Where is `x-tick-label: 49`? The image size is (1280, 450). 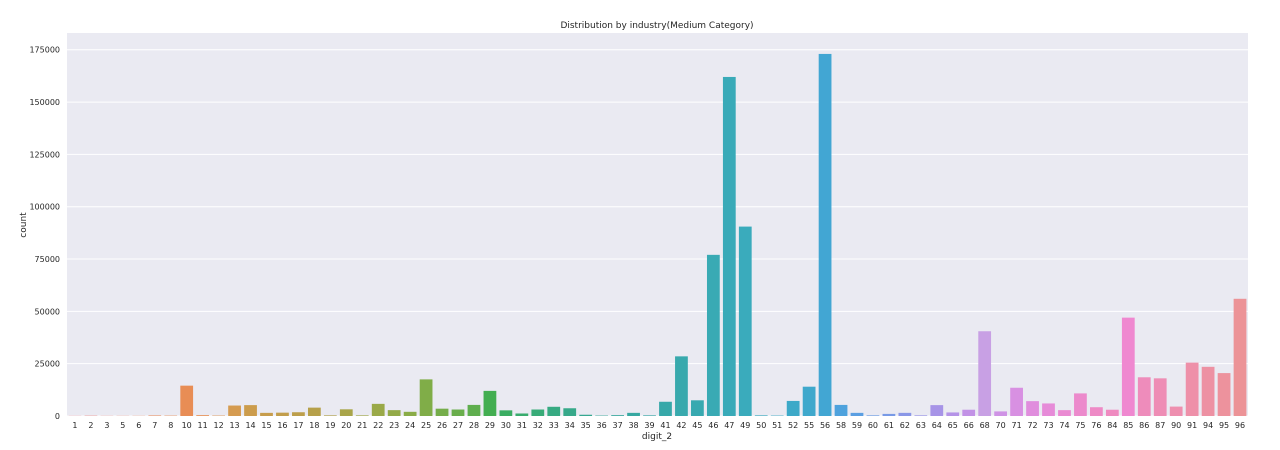
x-tick-label: 49 is located at coordinates (745, 425).